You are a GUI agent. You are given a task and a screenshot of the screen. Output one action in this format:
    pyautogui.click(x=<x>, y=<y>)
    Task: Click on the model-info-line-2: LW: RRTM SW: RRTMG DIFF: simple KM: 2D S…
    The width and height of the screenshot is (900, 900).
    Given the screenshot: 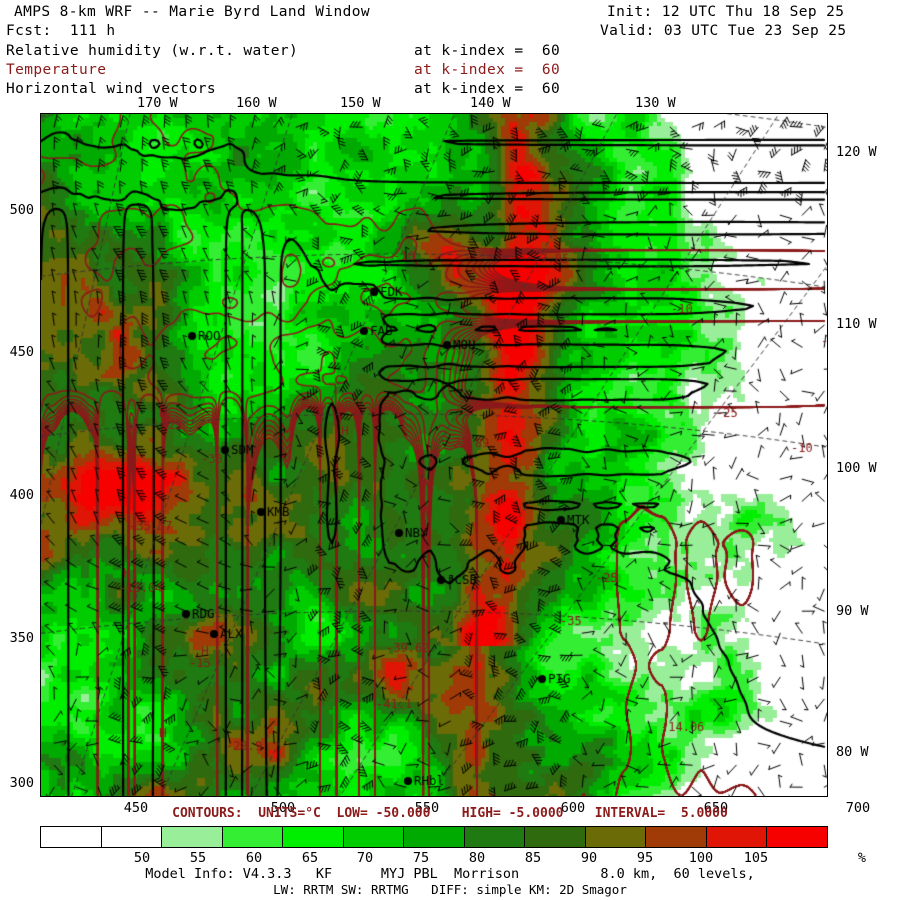 What is the action you would take?
    pyautogui.click(x=450, y=889)
    